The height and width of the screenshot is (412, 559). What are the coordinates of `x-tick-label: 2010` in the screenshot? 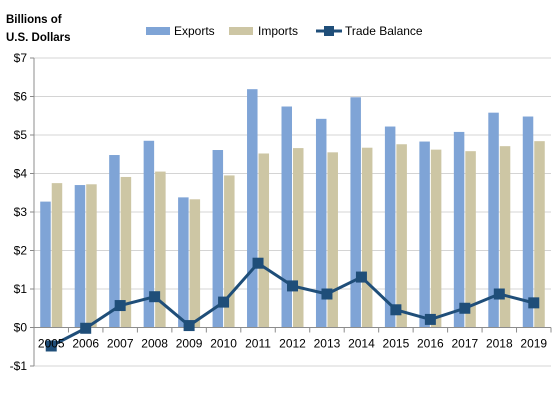 It's located at (223, 344).